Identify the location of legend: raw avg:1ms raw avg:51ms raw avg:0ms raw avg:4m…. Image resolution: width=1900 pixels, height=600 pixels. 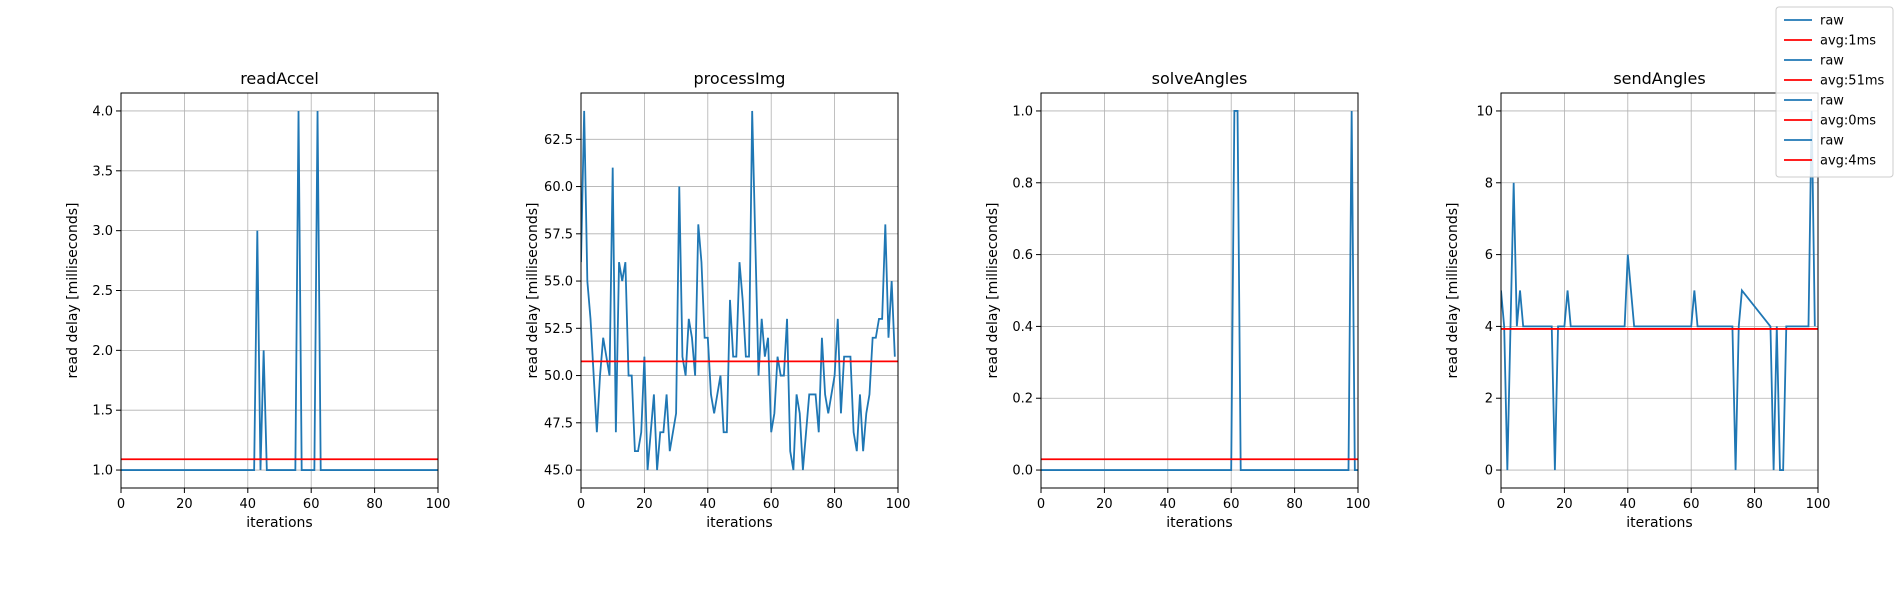
(1834, 92).